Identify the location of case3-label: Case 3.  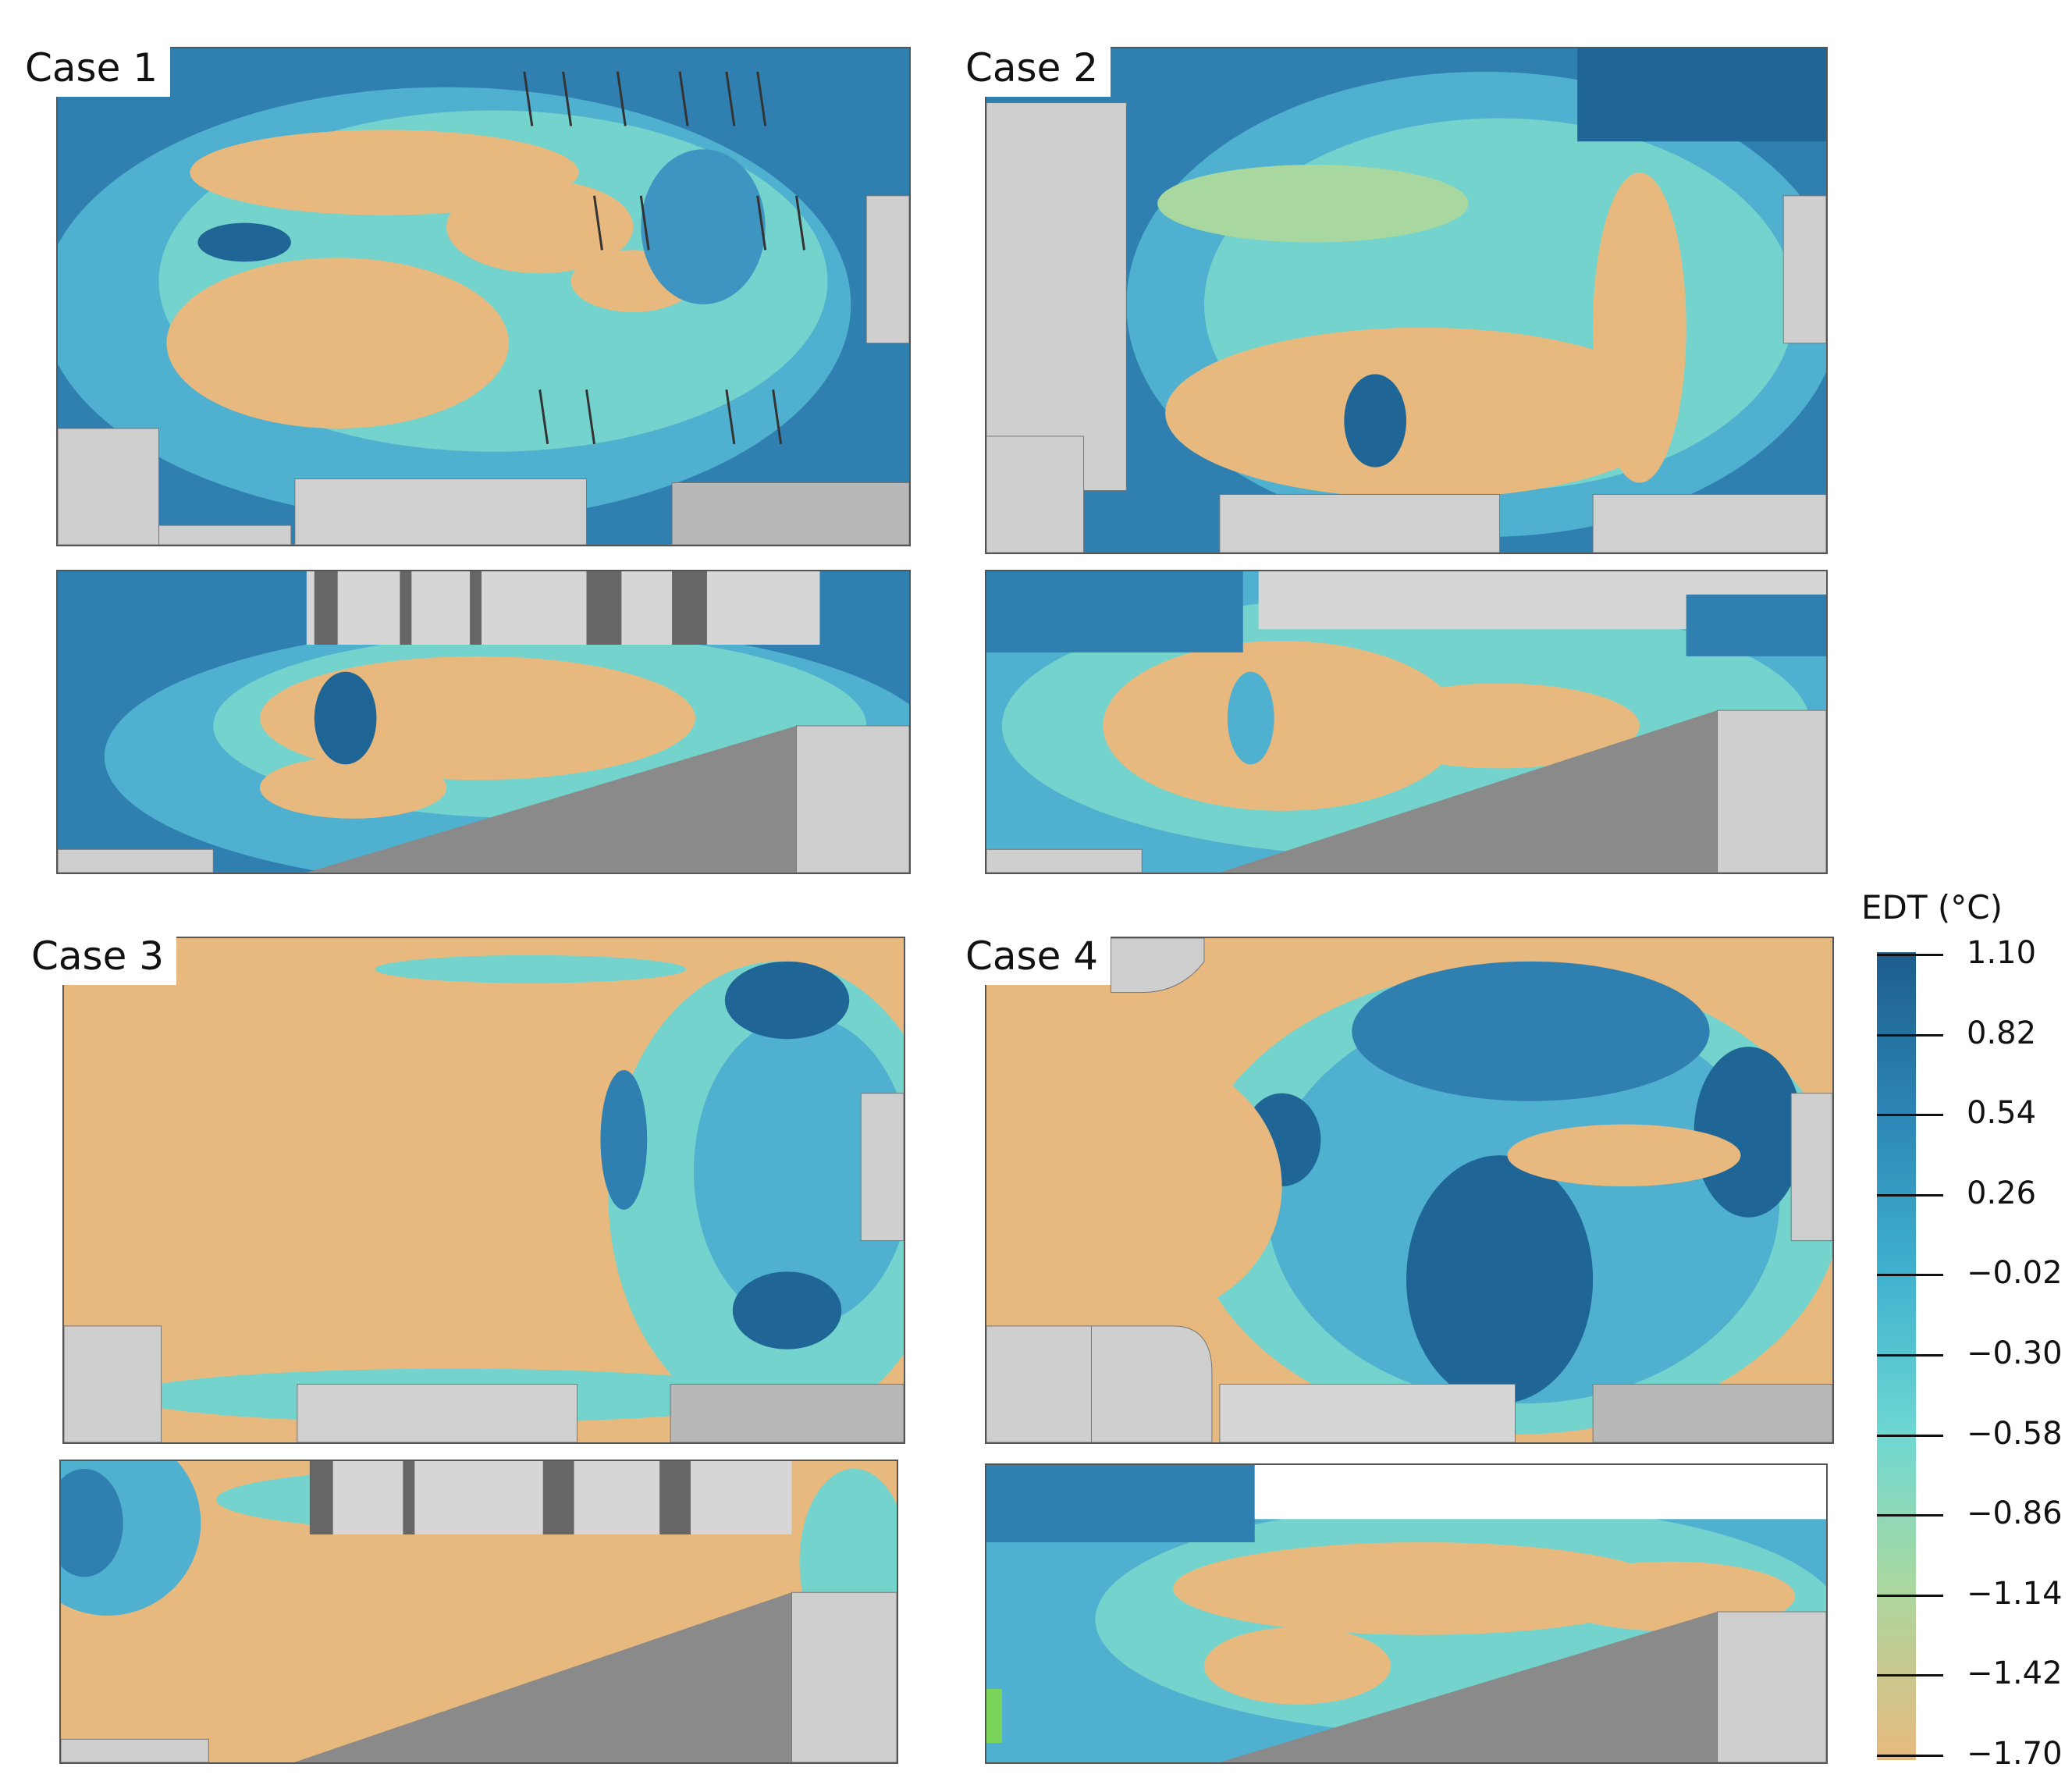
(99, 957).